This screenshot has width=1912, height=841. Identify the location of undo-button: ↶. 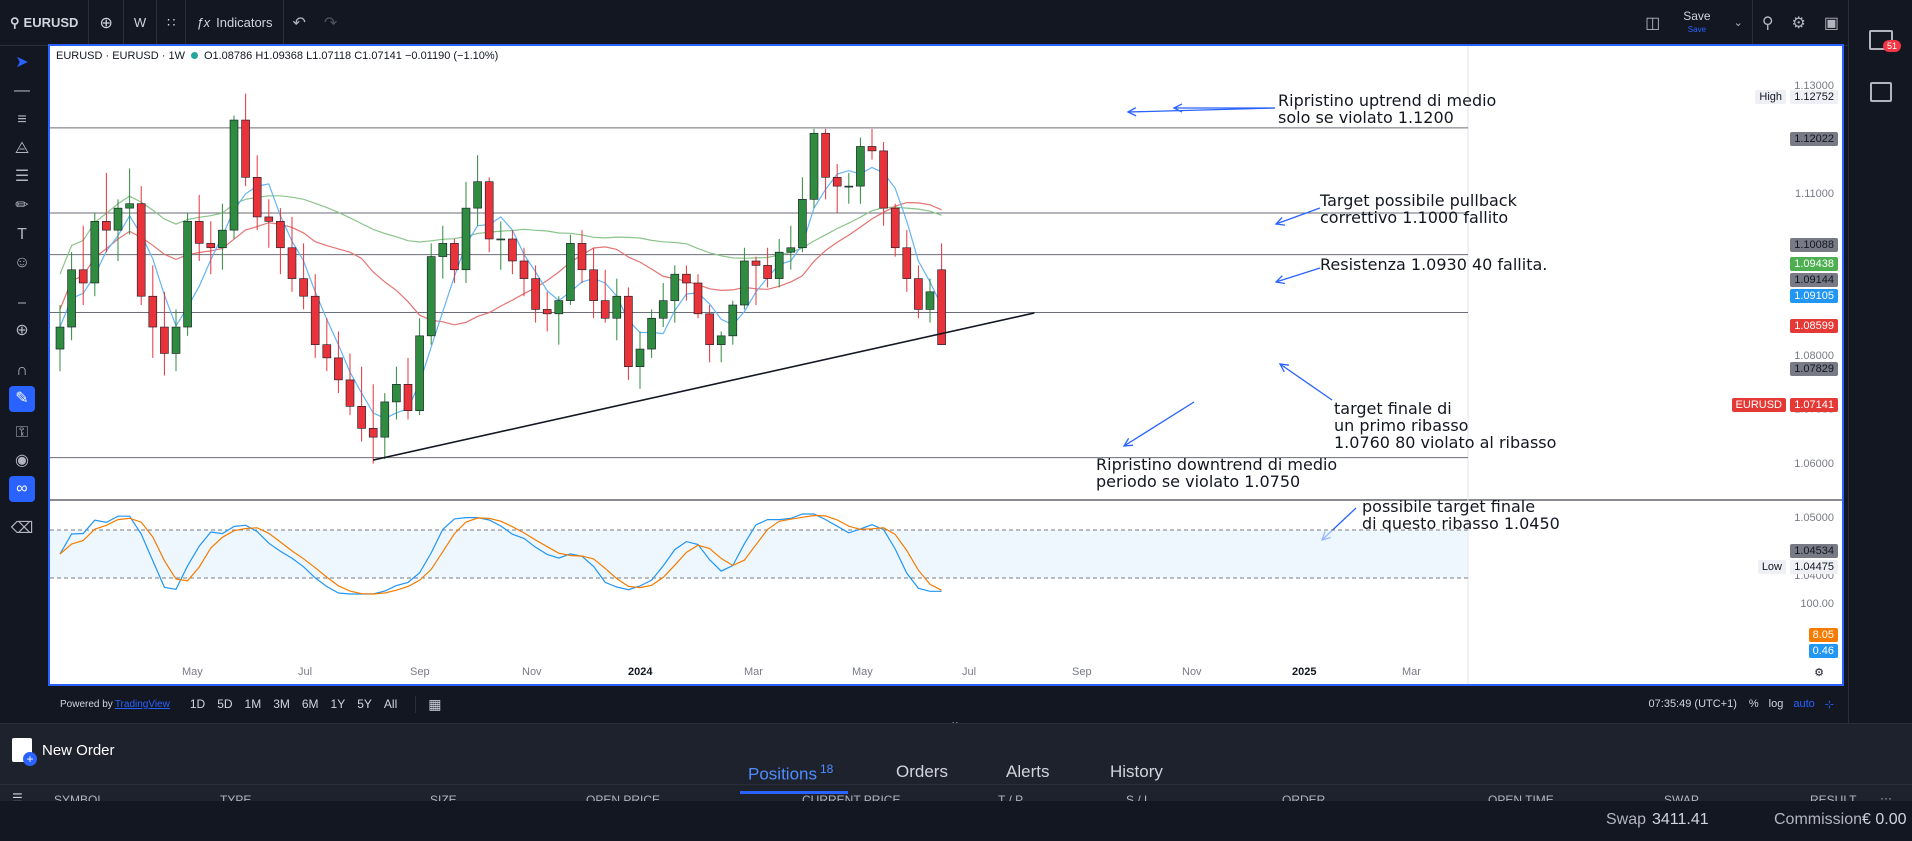
(299, 22).